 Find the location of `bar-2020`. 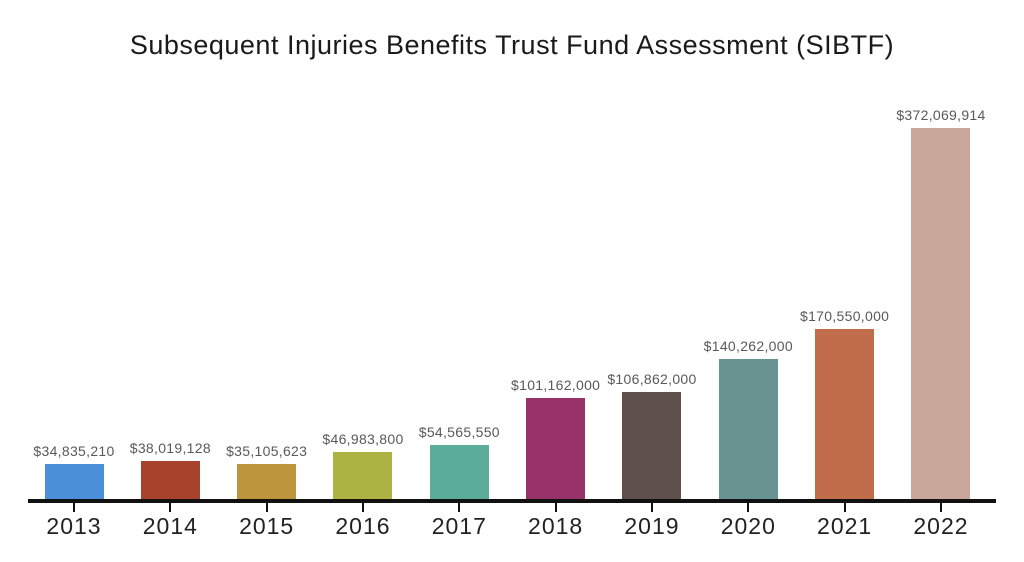

bar-2020 is located at coordinates (748, 429).